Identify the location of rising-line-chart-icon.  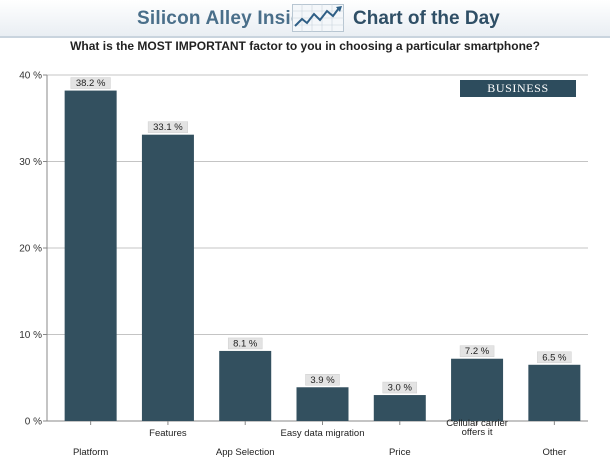
(318, 18).